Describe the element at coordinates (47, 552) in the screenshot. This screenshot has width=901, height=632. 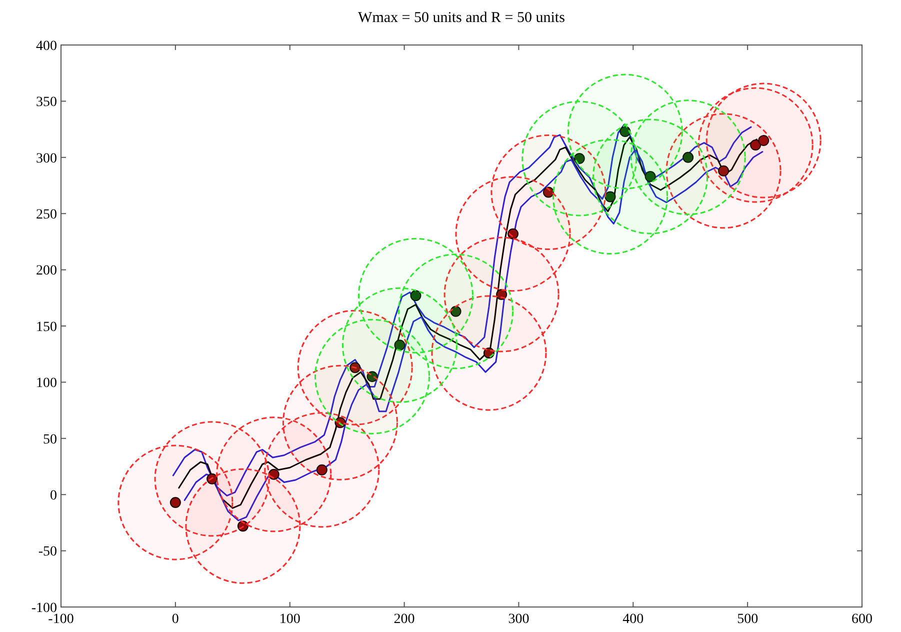
I see `y-tick-label: -50` at that location.